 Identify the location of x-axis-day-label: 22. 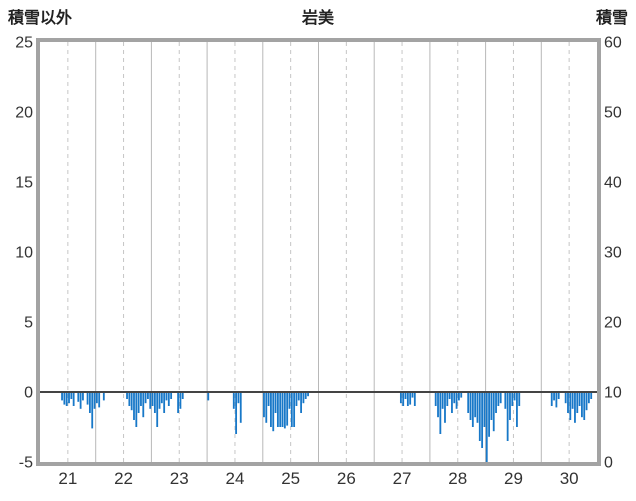
(123, 478).